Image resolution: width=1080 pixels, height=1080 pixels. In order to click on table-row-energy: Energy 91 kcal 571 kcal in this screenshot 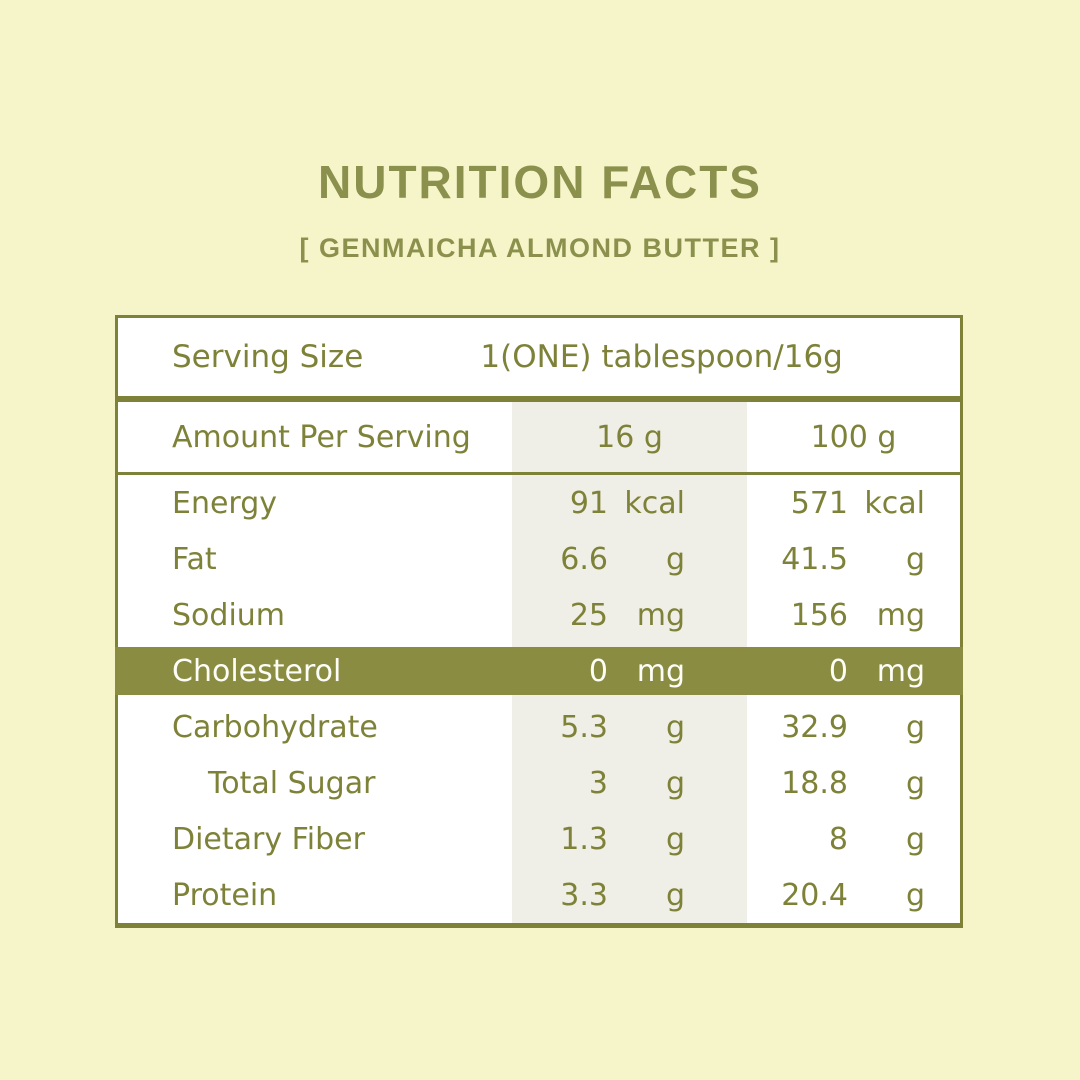, I will do `click(539, 503)`.